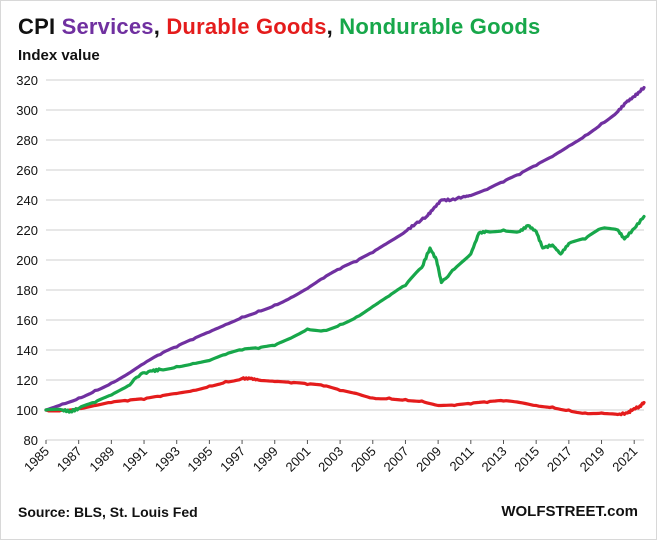 The height and width of the screenshot is (540, 657). Describe the element at coordinates (246, 26) in the screenshot. I see `title-part-durable-goods: Durable Goods` at that location.